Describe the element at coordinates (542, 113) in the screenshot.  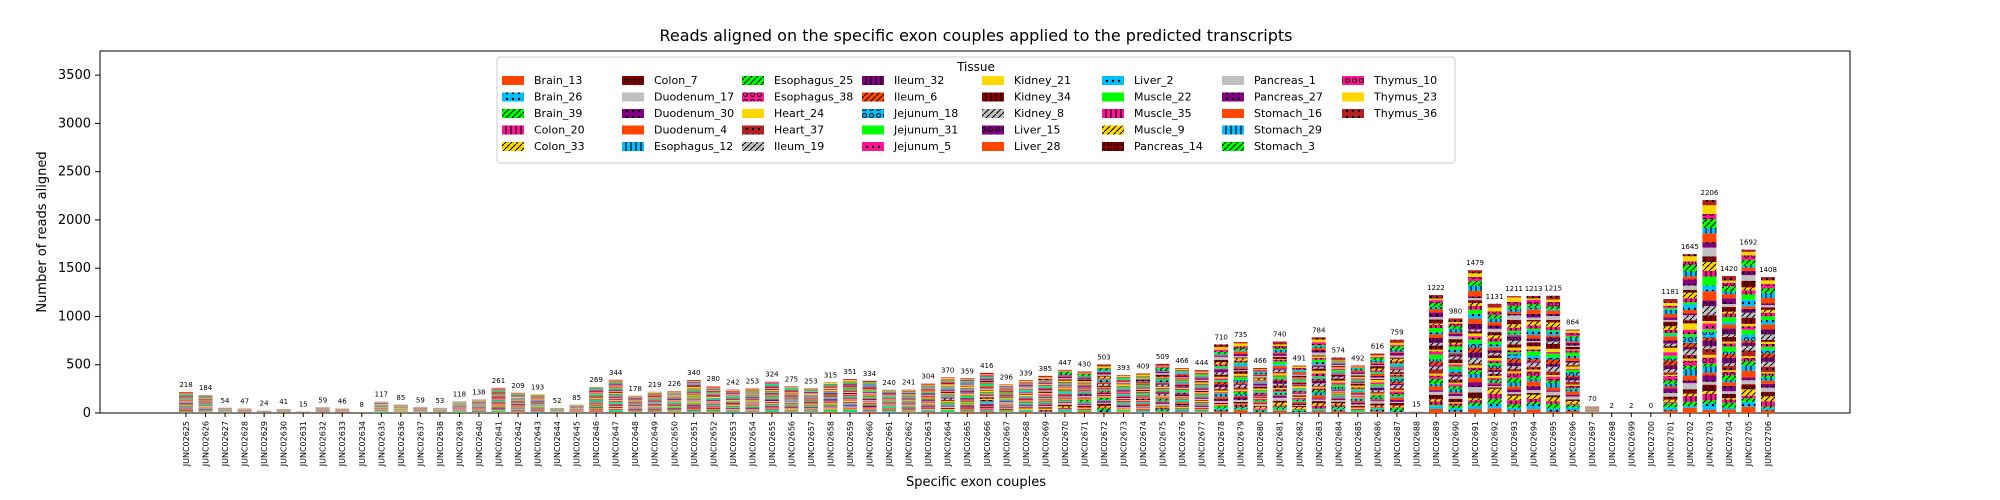
I see `legend-item: Brain_39` at that location.